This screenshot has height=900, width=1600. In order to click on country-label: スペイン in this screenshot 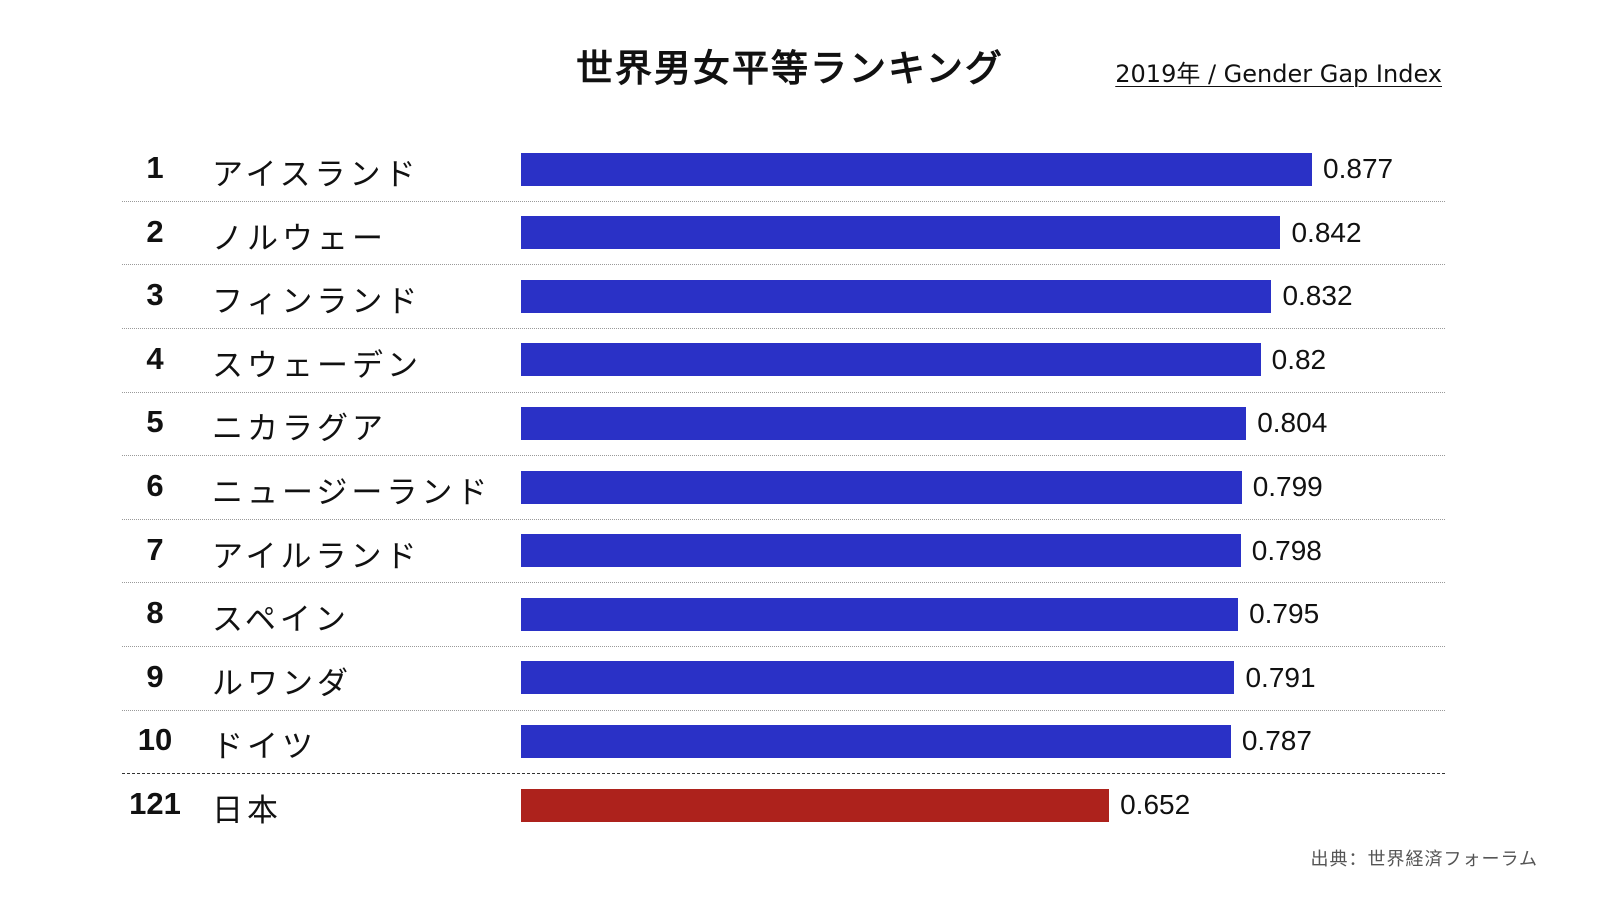, I will do `click(281, 620)`.